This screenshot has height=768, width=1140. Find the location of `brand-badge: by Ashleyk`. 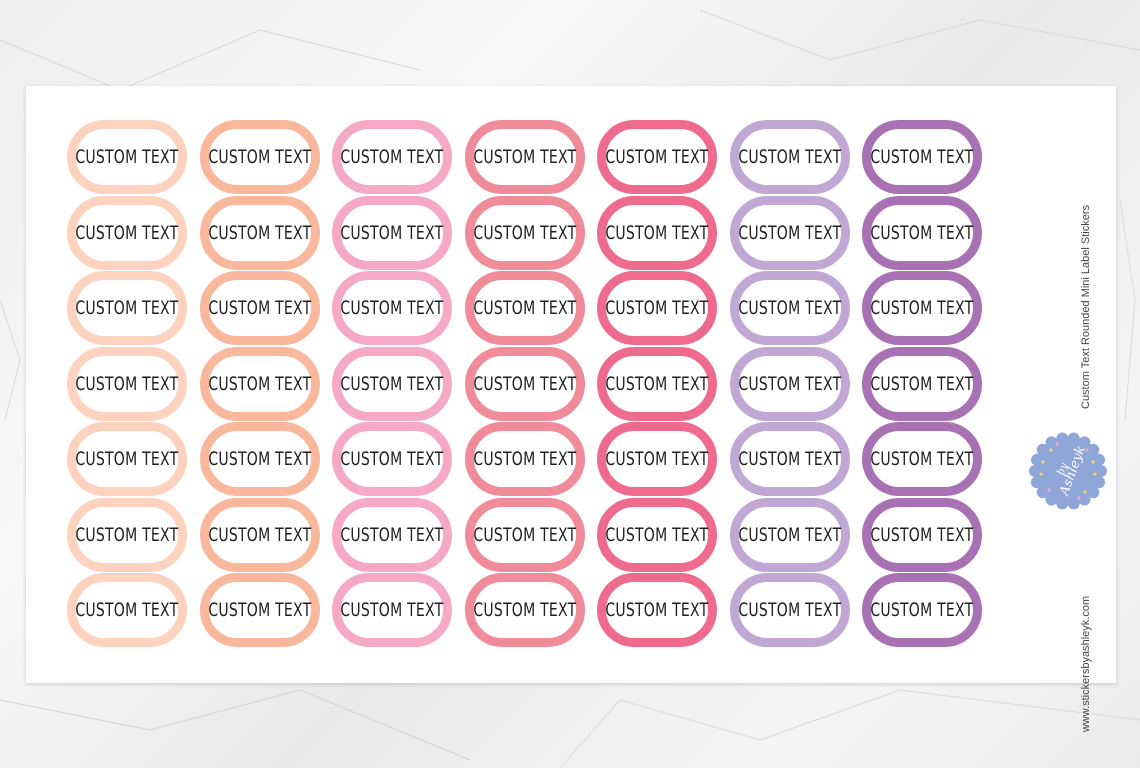

brand-badge: by Ashleyk is located at coordinates (1068, 471).